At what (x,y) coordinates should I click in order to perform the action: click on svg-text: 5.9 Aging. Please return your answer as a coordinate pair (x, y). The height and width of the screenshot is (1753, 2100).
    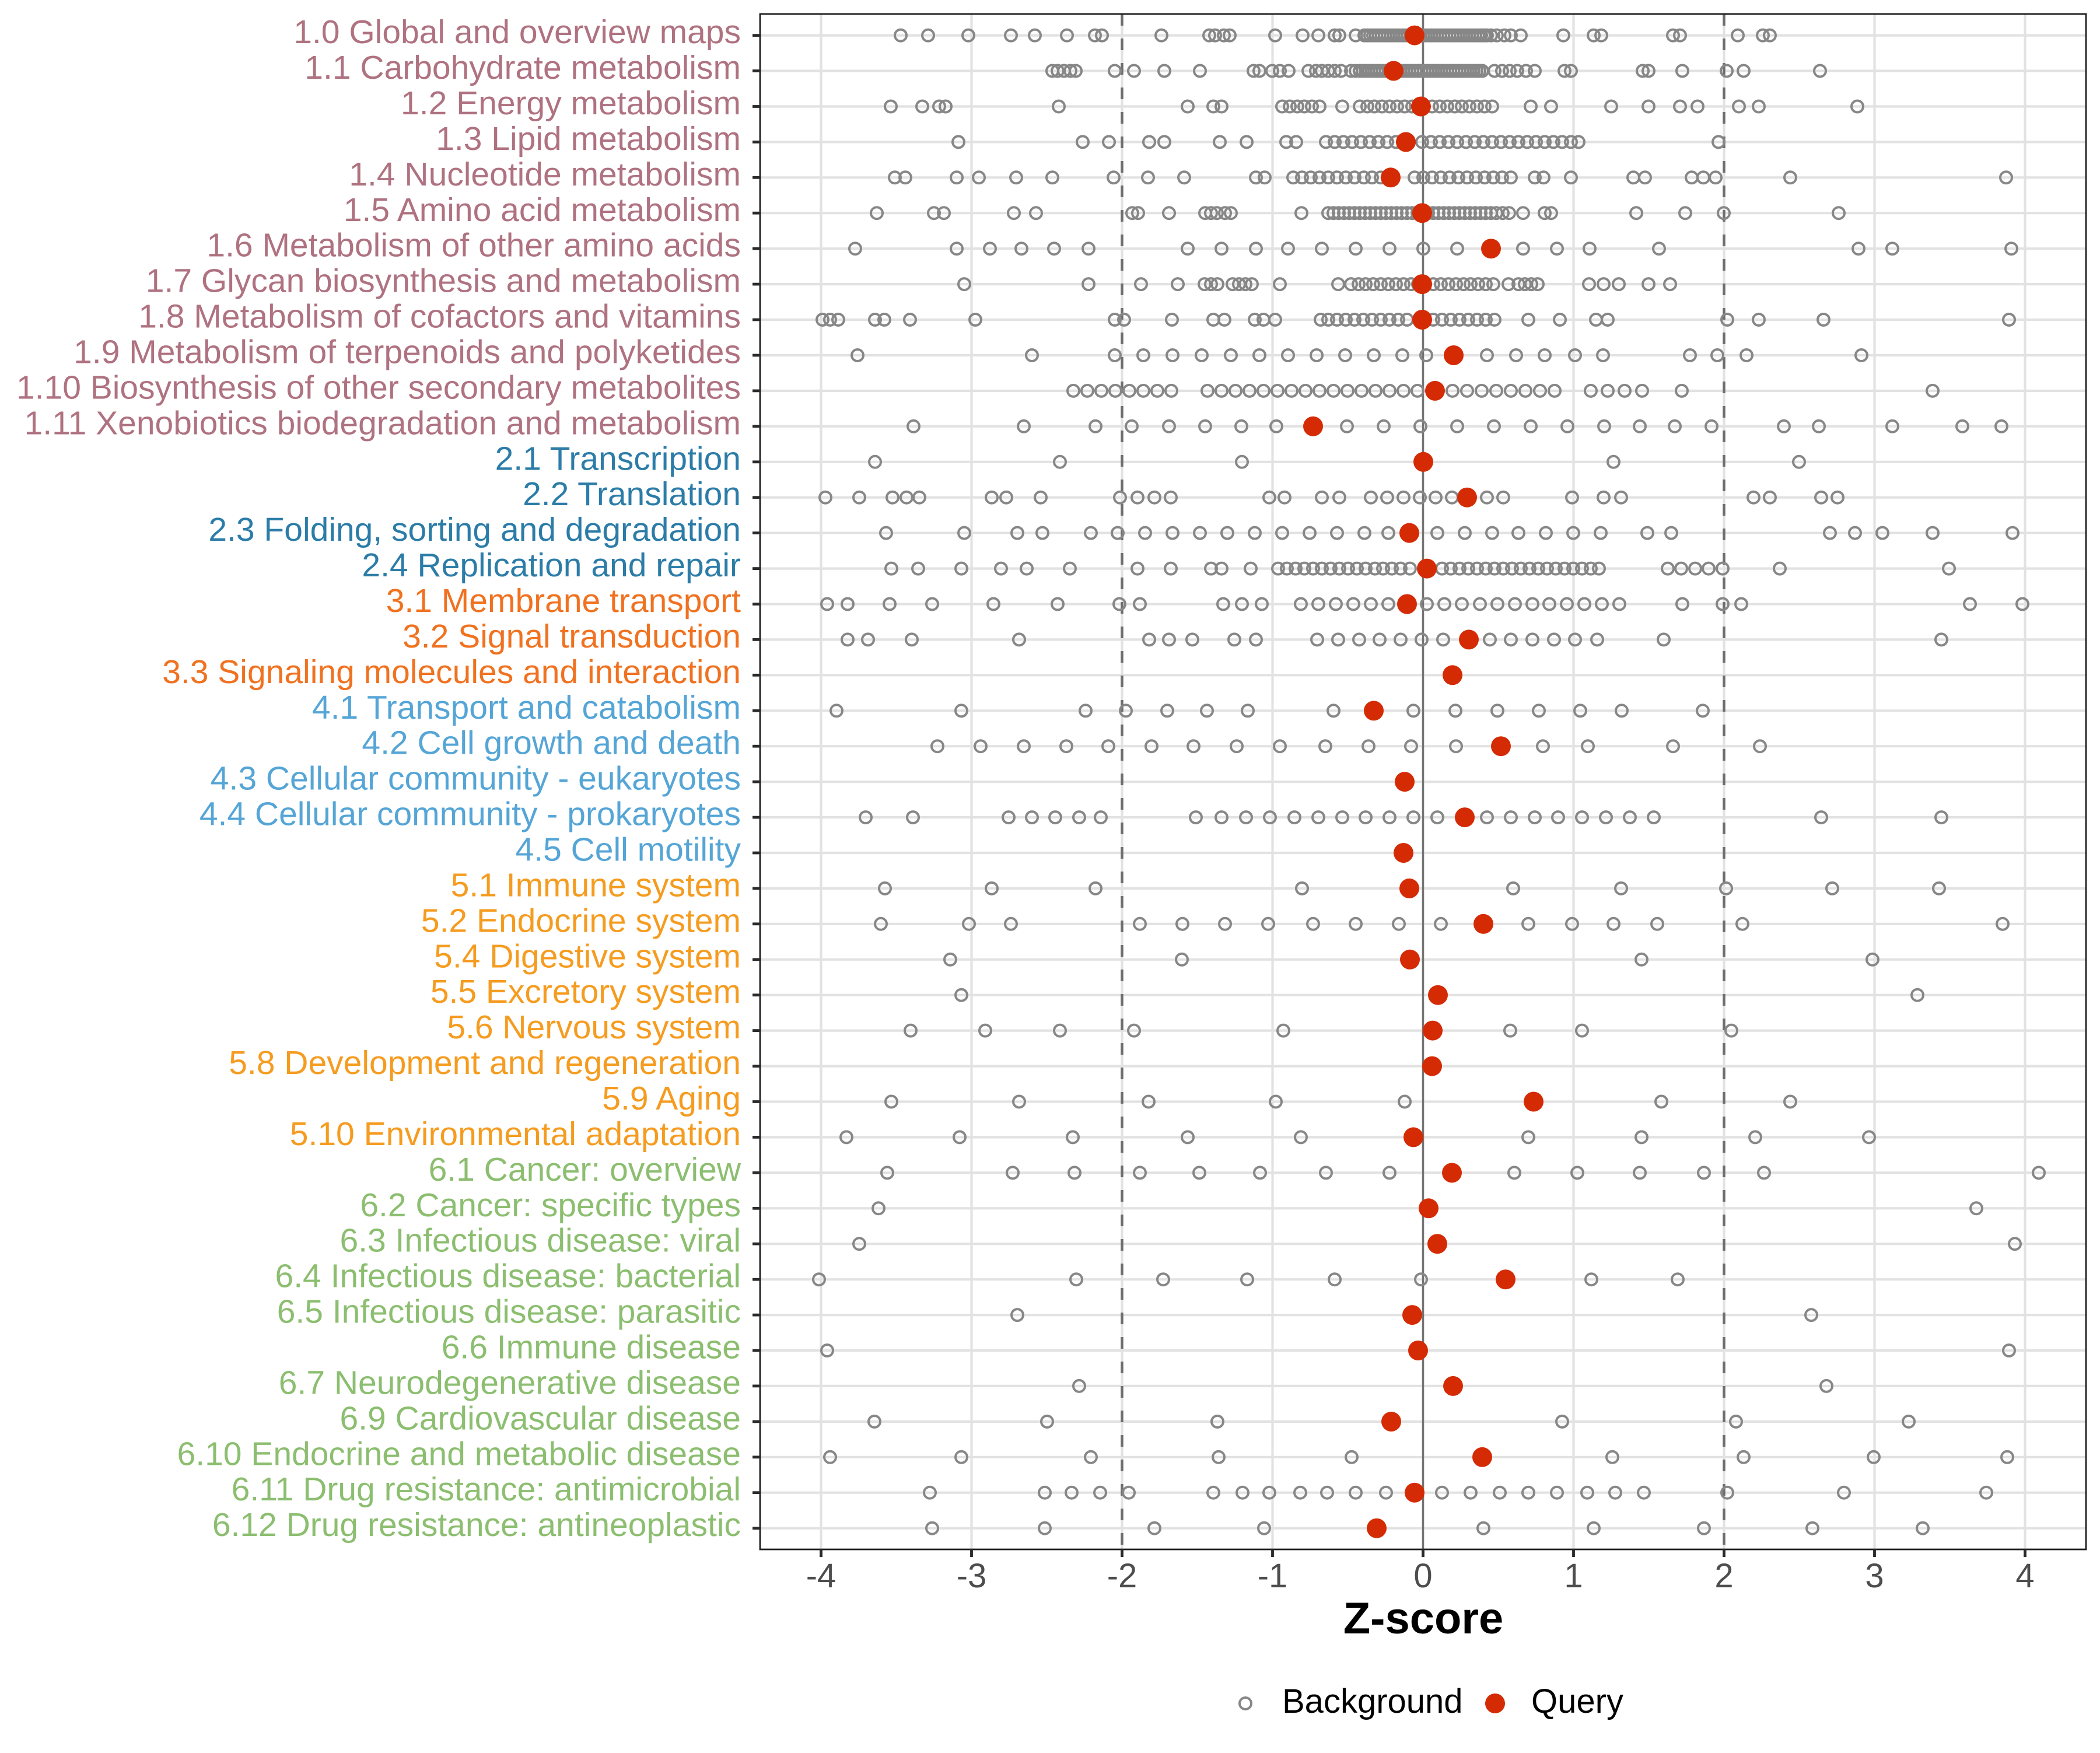
    Looking at the image, I should click on (671, 1098).